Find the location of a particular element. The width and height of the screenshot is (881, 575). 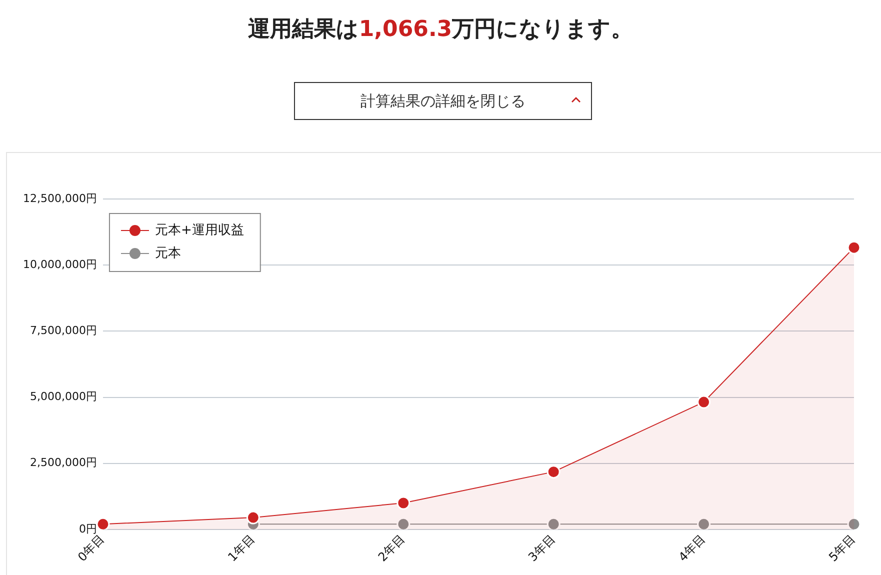

legend-label: 元本 is located at coordinates (167, 253).